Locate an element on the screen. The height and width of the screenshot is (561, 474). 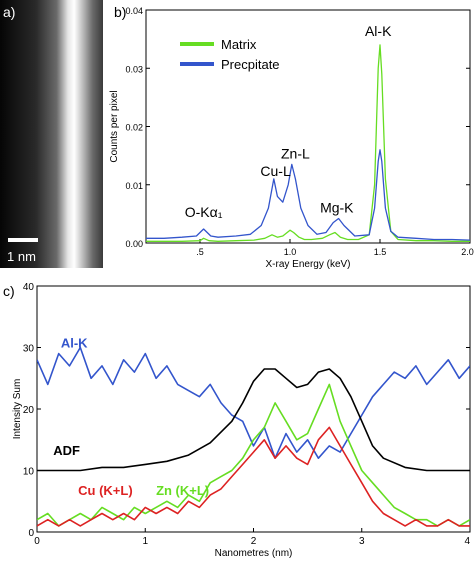
y-axis-label: Intensity Sum is located at coordinates (17, 409).